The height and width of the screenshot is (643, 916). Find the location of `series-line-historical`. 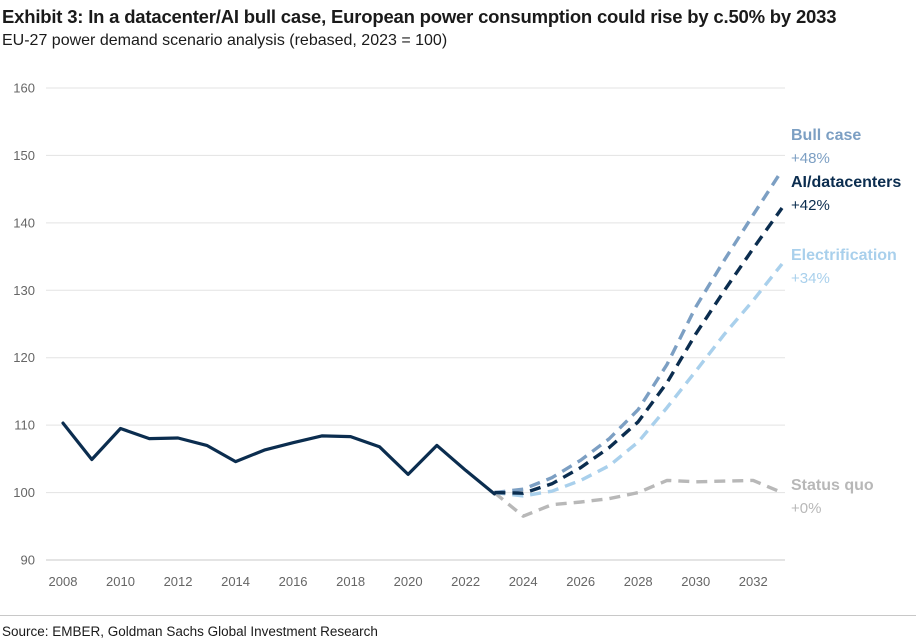

series-line-historical is located at coordinates (278, 458).